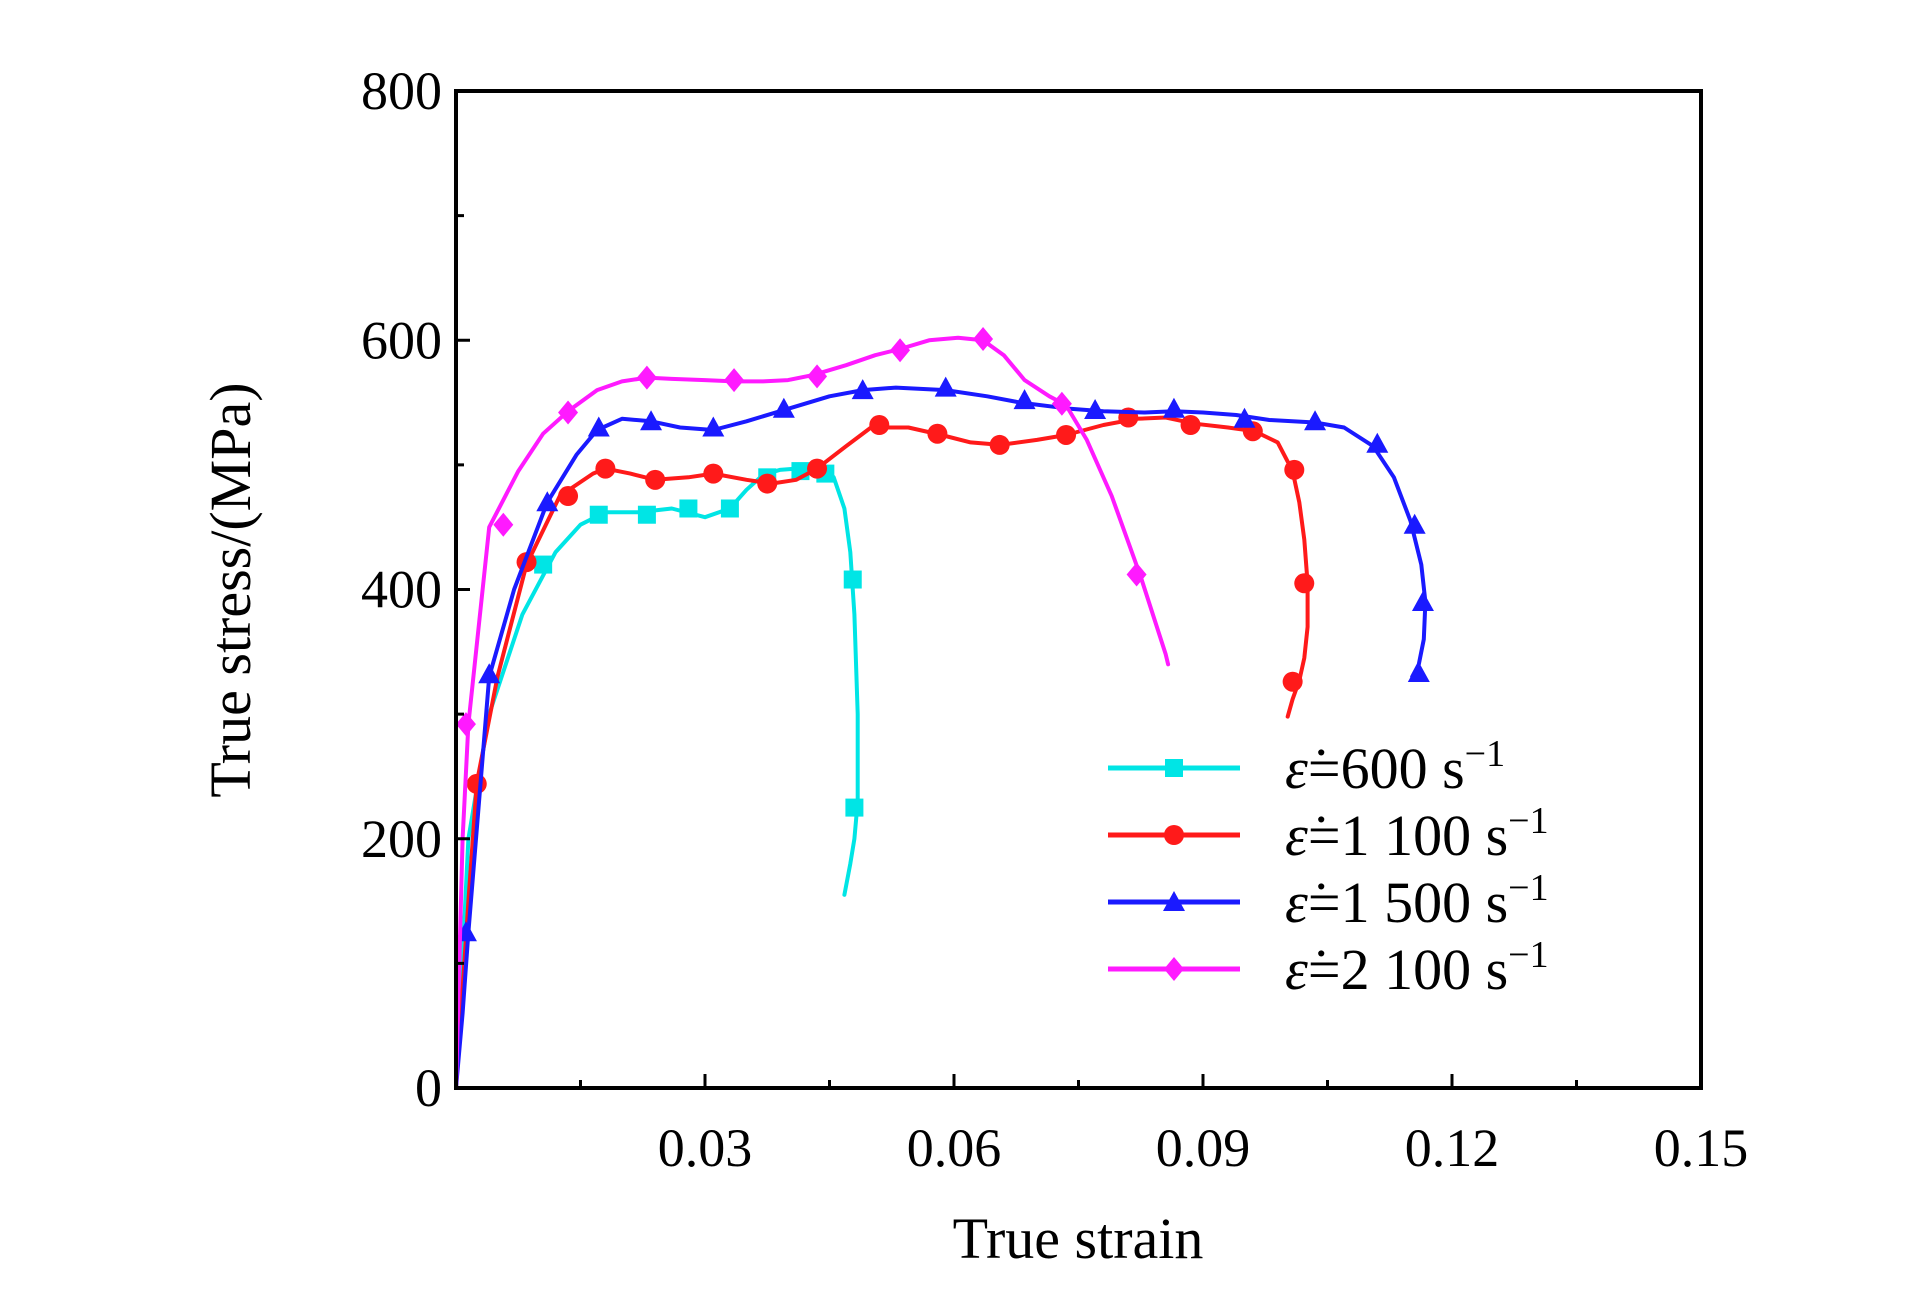 The height and width of the screenshot is (1299, 1923). I want to click on legend-entry: ε̇=1 100 s−1, so click(1328, 834).